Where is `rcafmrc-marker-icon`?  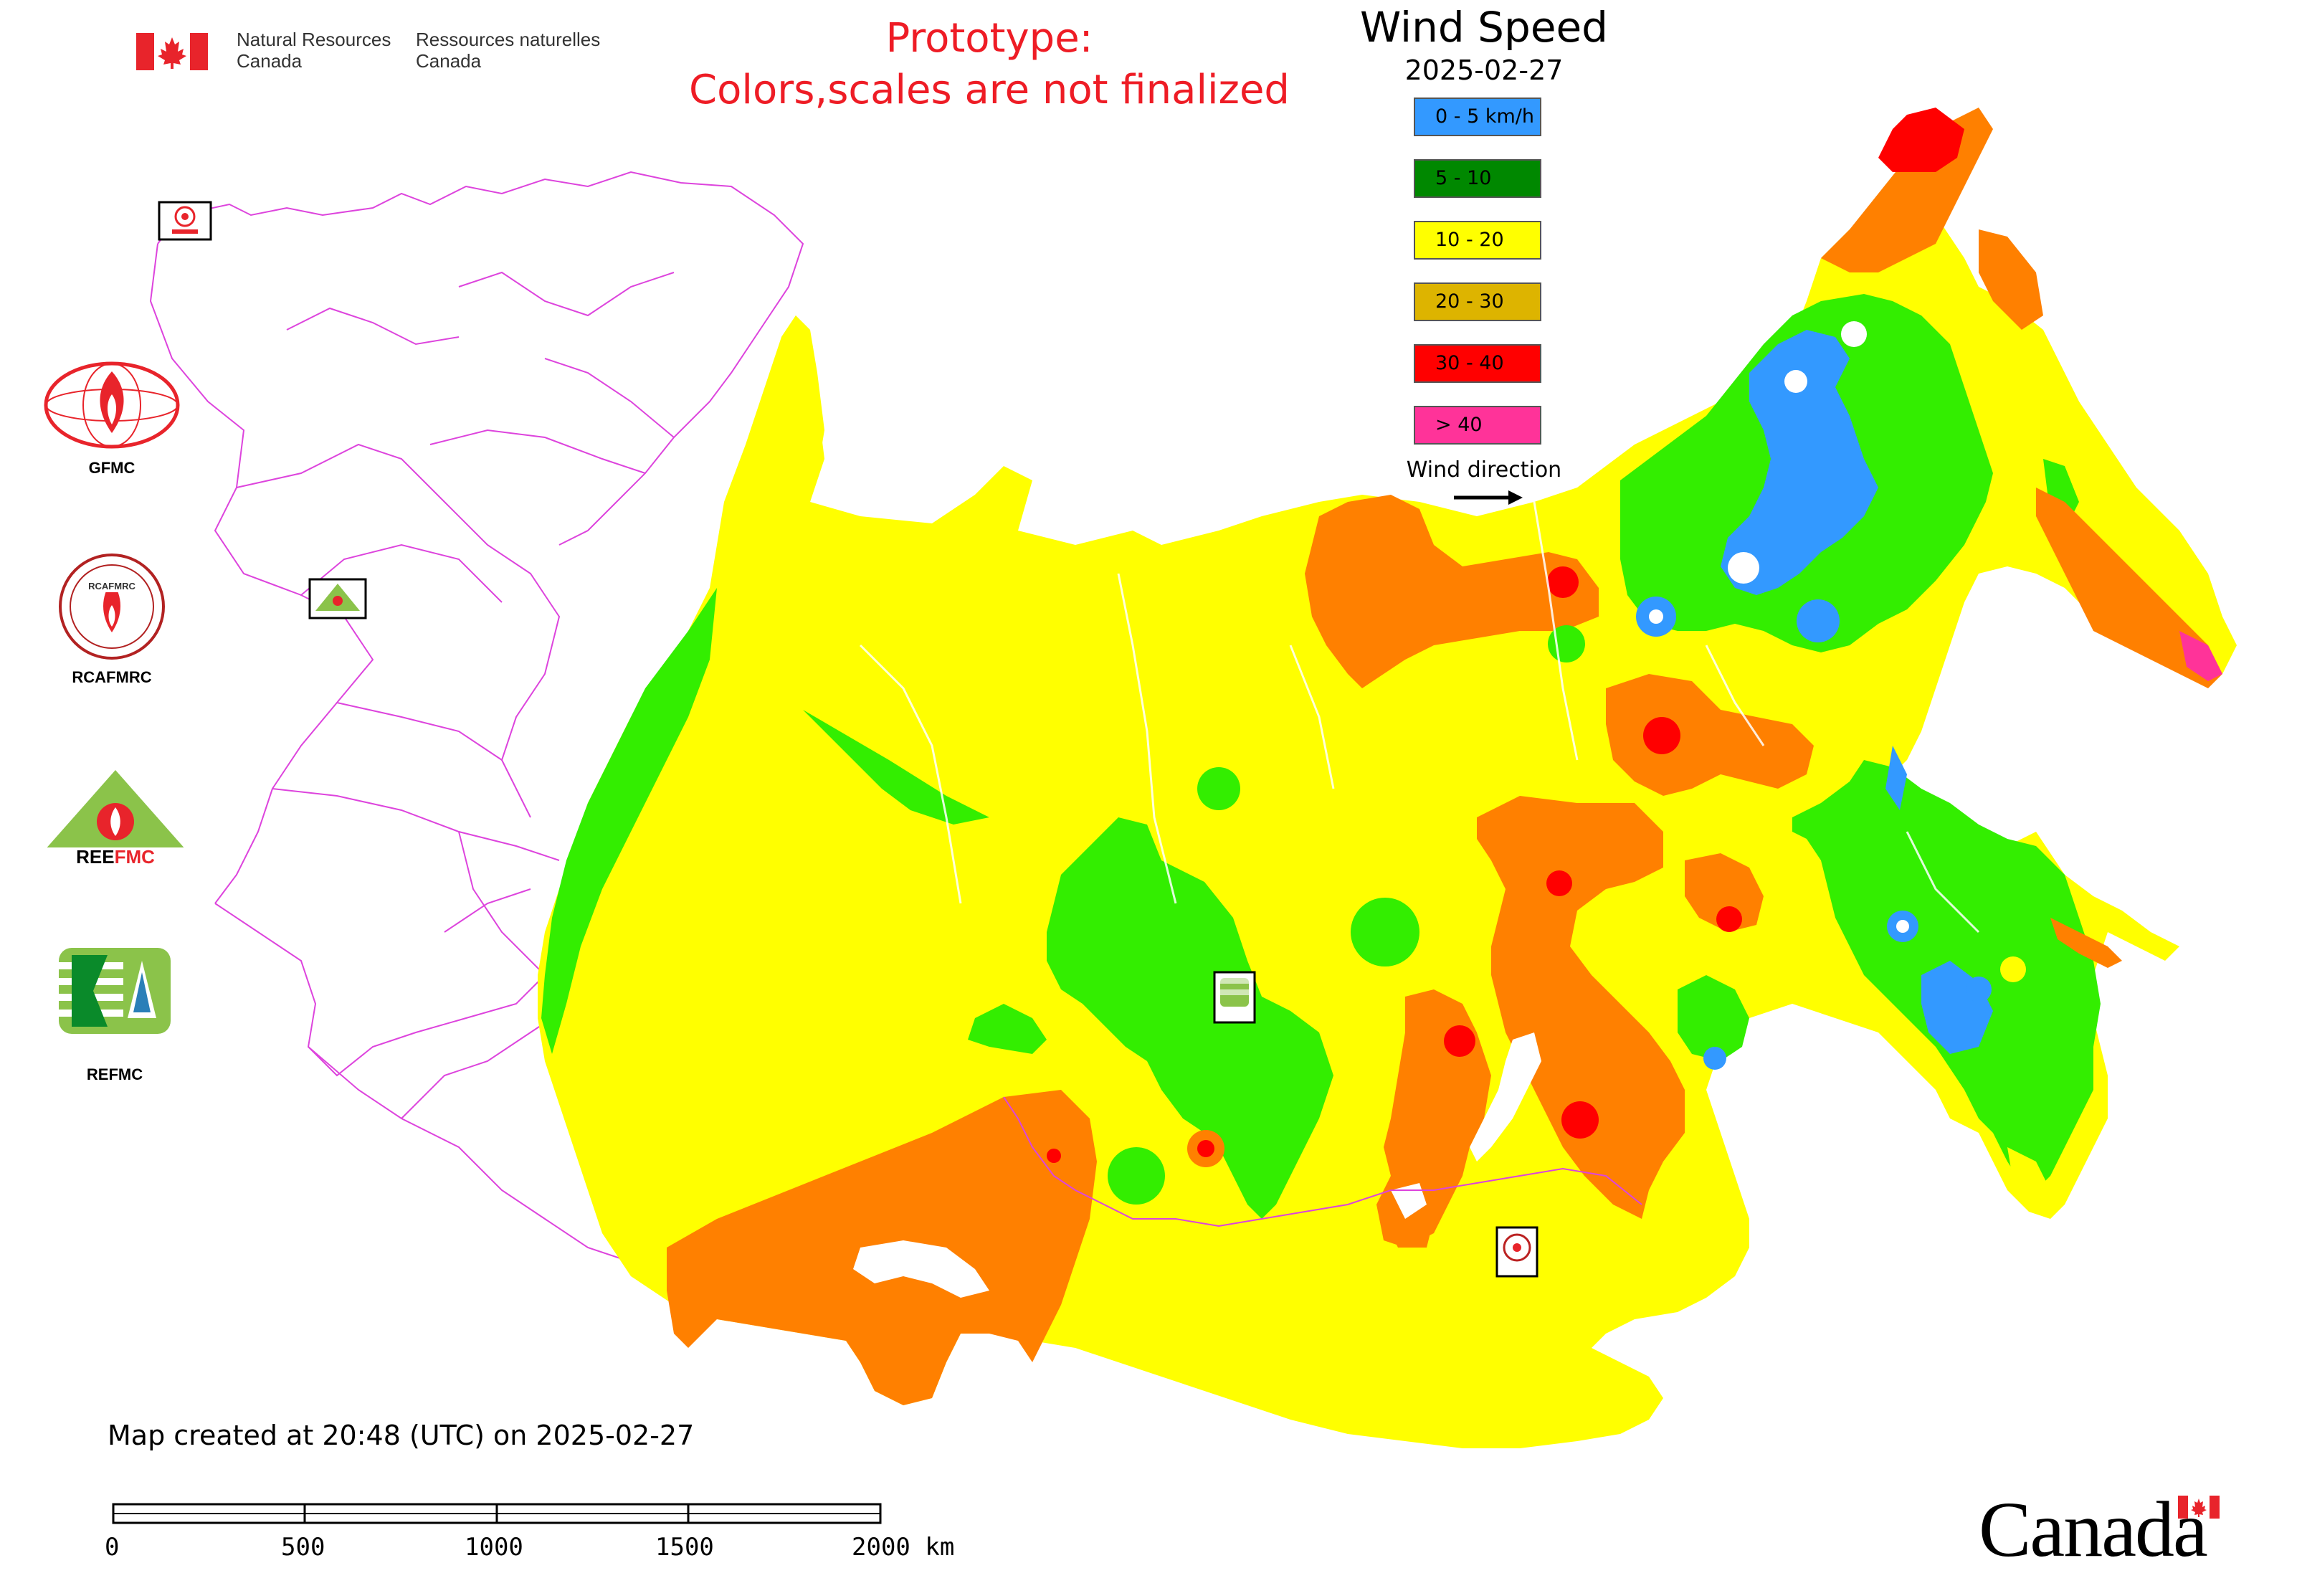
rcafmrc-marker-icon is located at coordinates (1516, 1252).